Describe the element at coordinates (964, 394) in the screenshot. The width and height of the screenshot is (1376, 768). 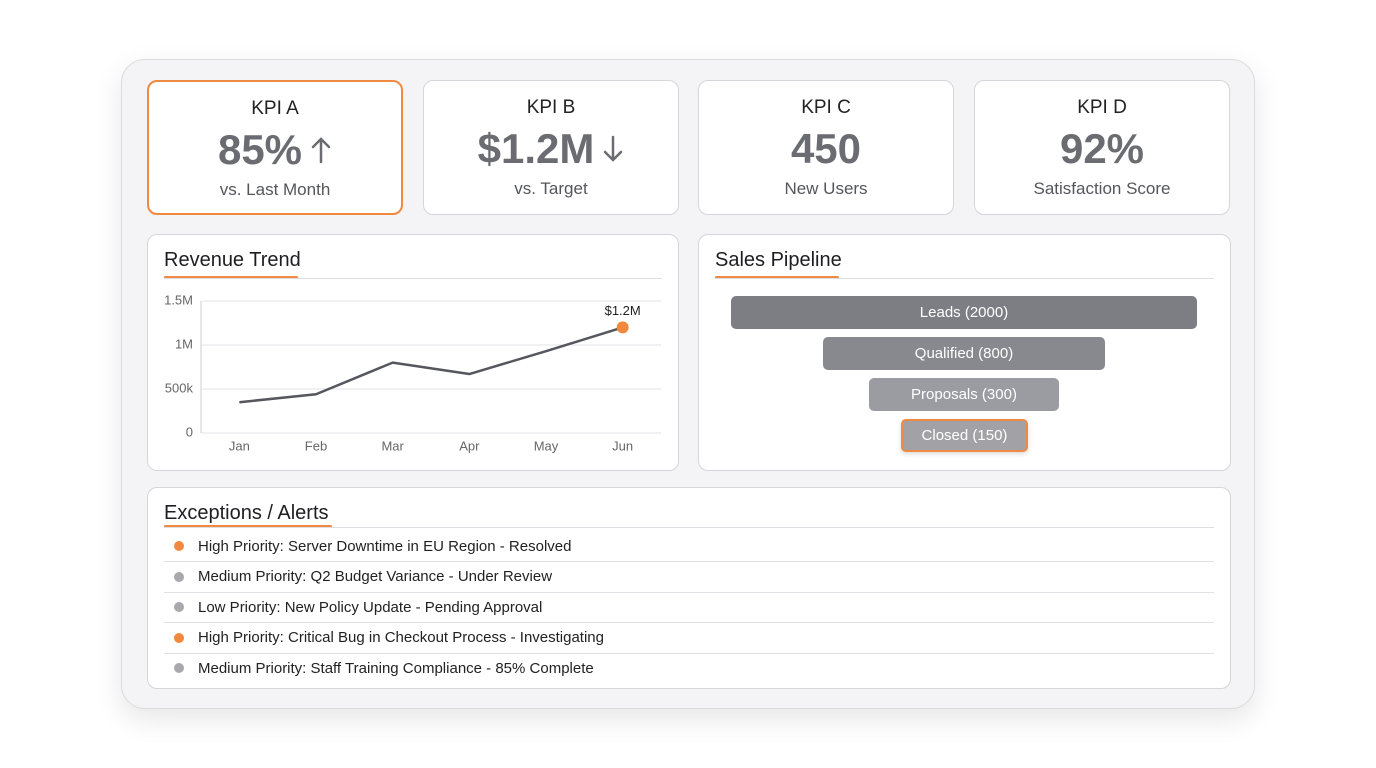
I see `pipeline-stage: Proposals (300)` at that location.